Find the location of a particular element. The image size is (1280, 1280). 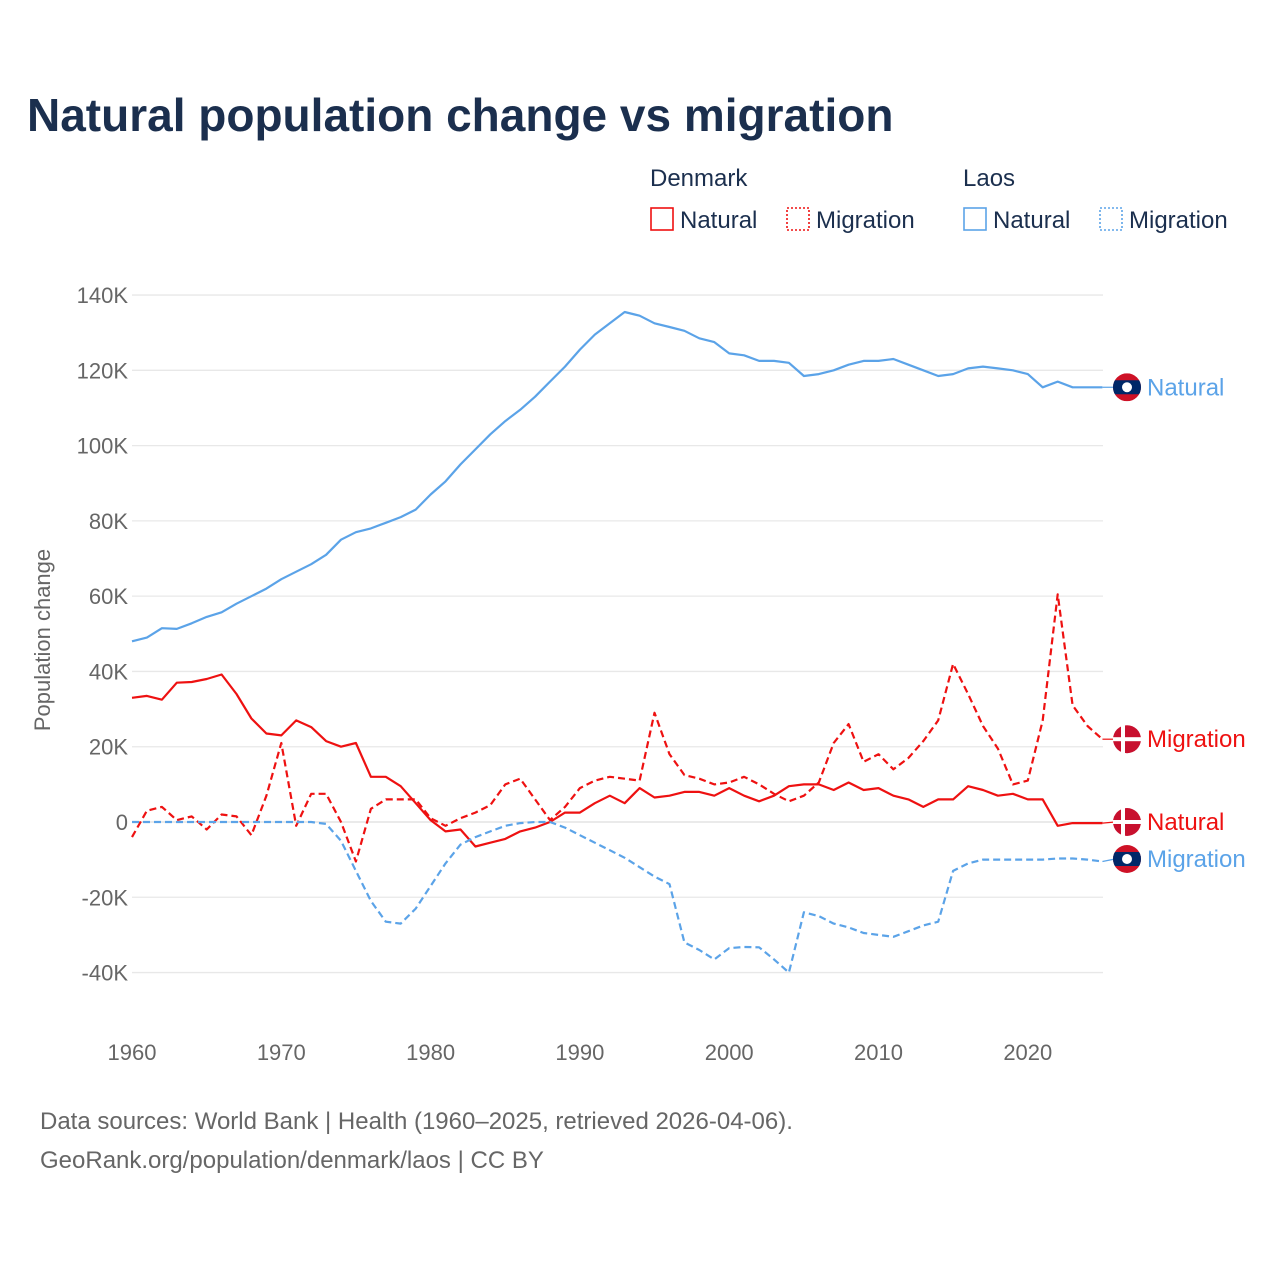

y-tick-label: 40K is located at coordinates (108, 671).